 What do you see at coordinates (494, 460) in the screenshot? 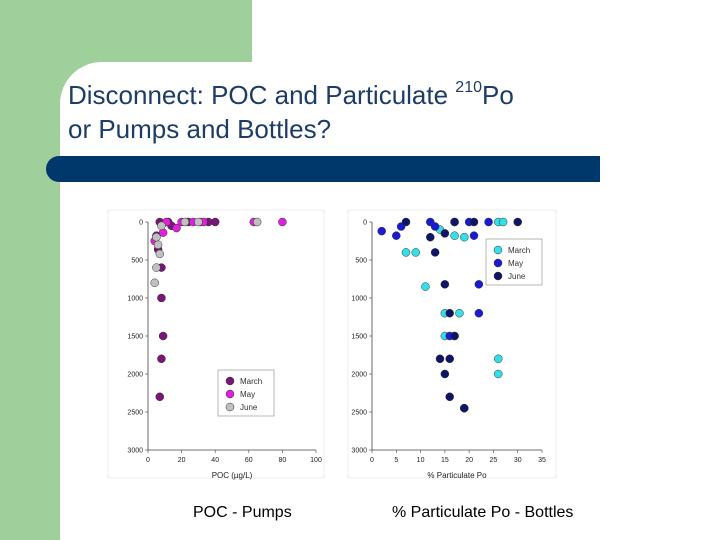
I see `x-tick-label: 25` at bounding box center [494, 460].